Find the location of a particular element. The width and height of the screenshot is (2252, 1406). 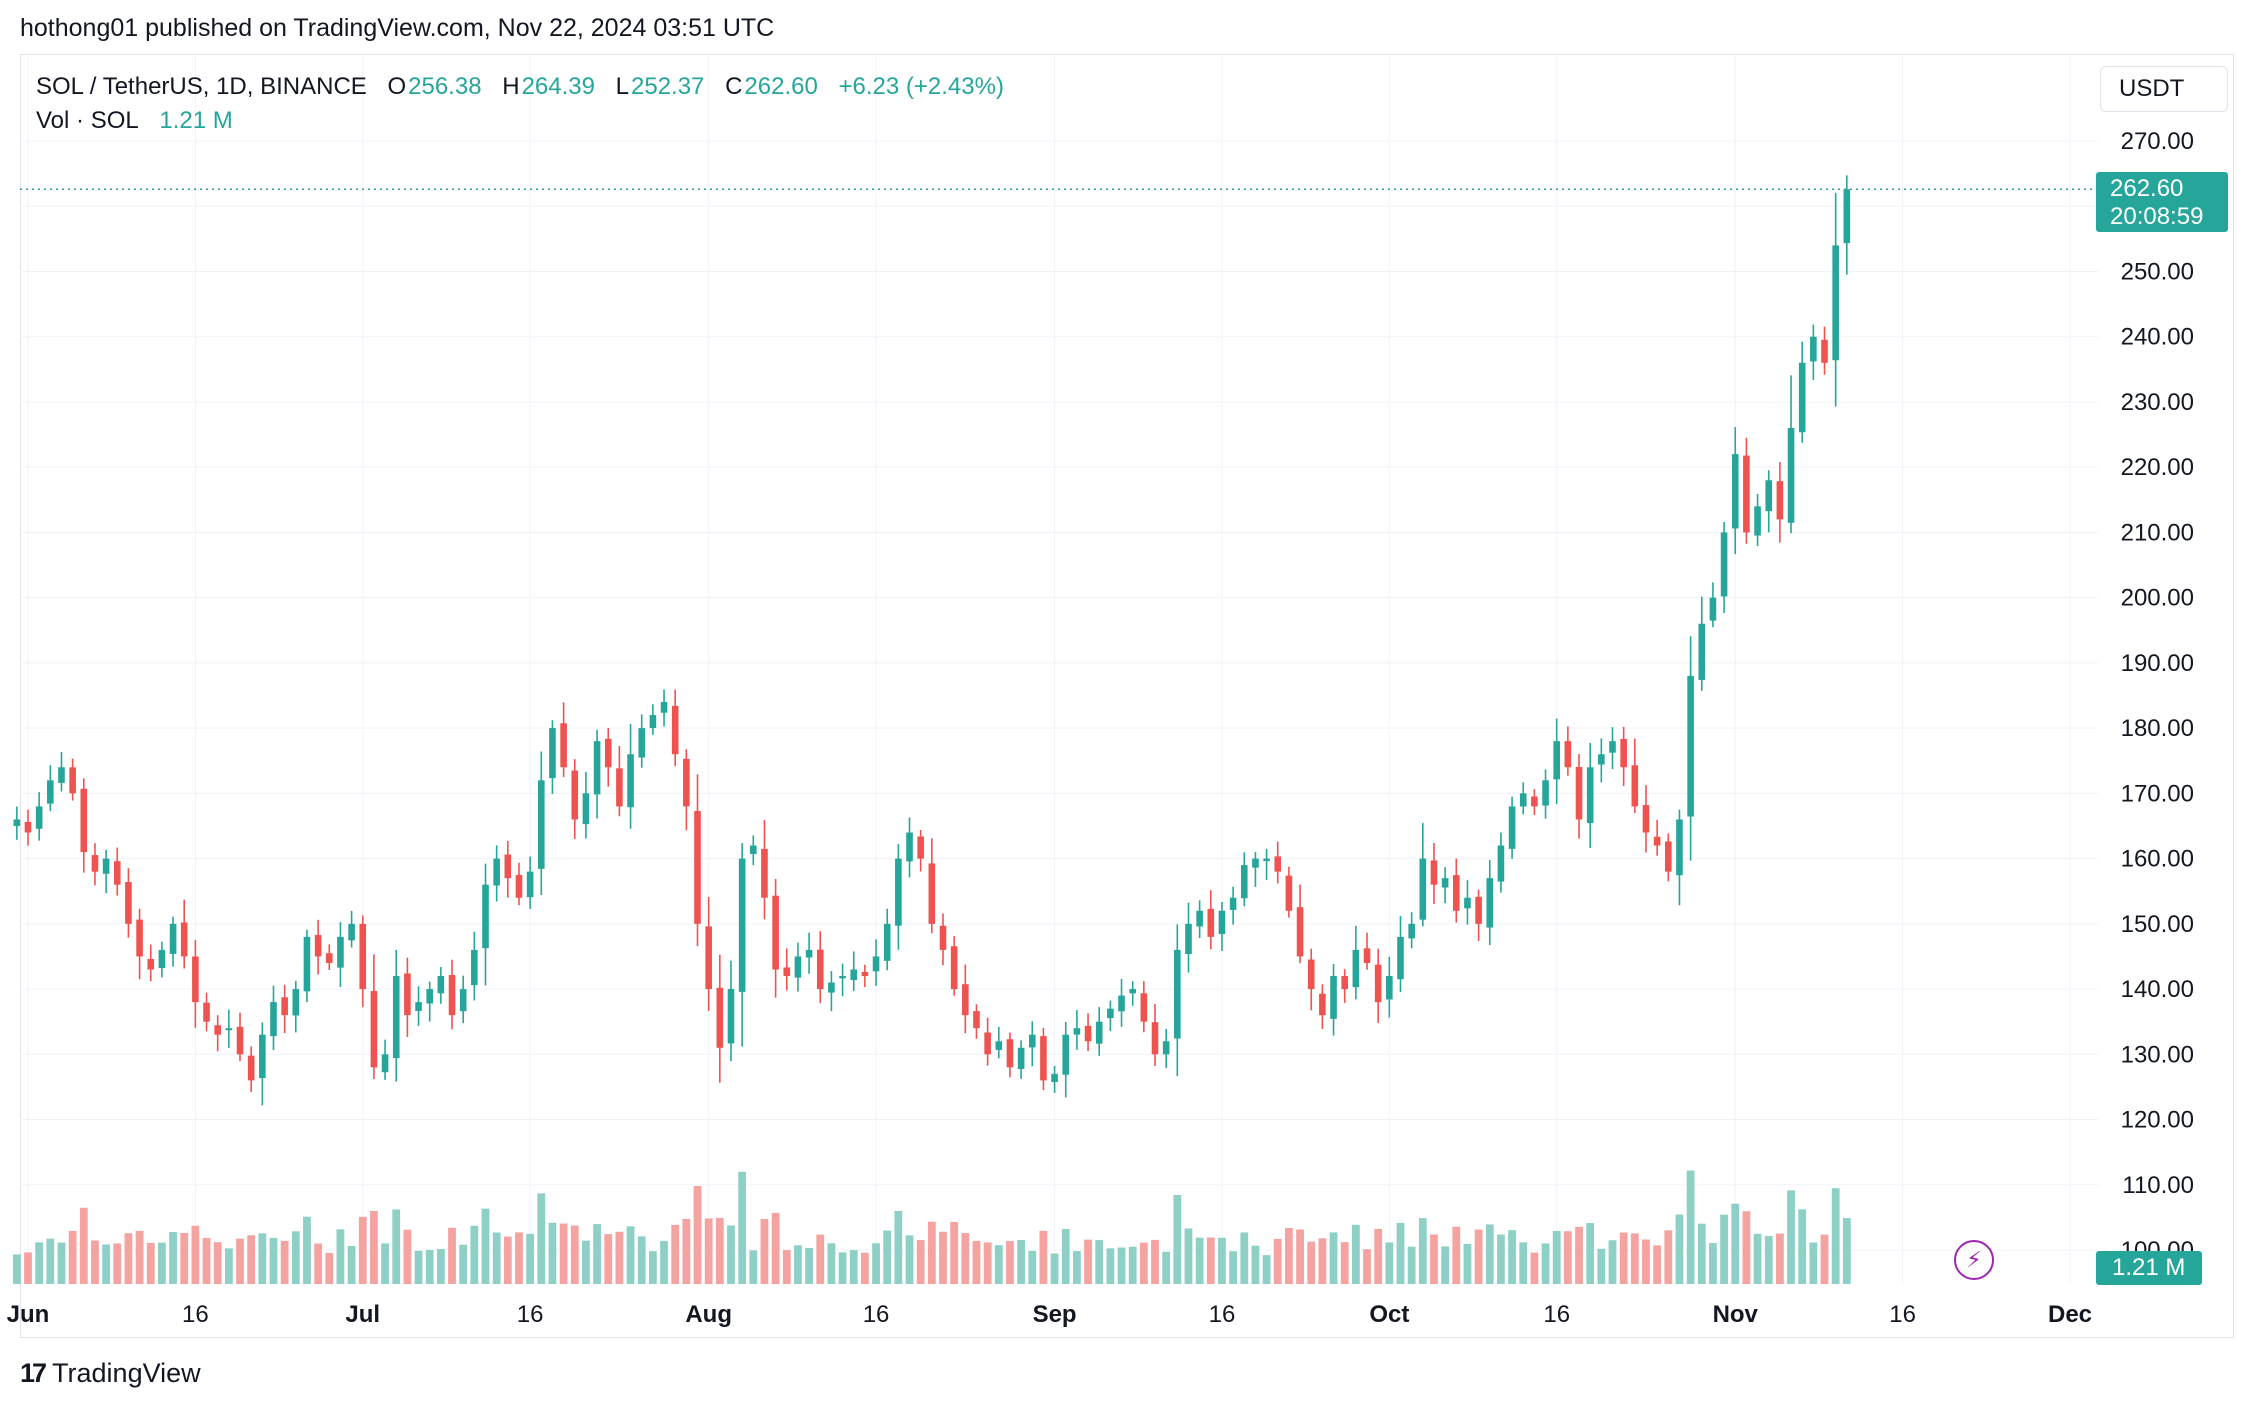

last-price-tag: 262.60 20:08:59 is located at coordinates (2162, 202).